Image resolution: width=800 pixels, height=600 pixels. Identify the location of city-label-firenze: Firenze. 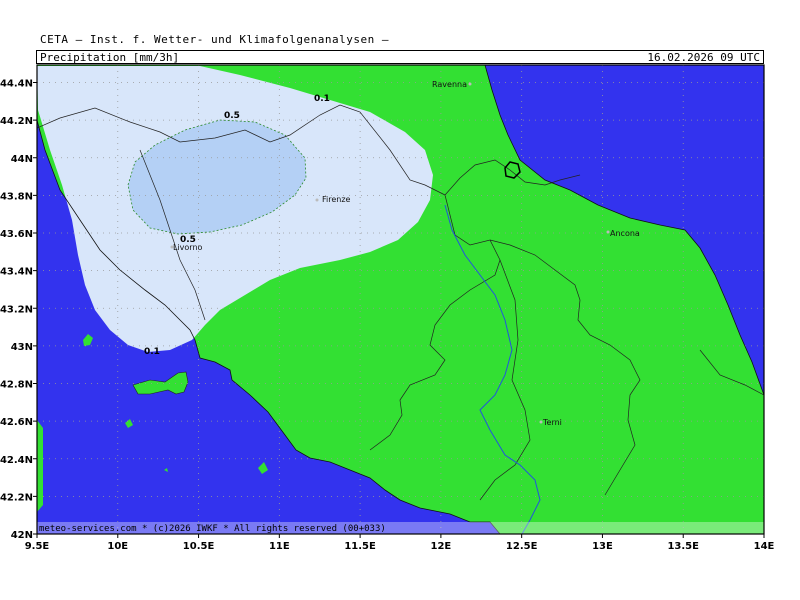
(336, 199).